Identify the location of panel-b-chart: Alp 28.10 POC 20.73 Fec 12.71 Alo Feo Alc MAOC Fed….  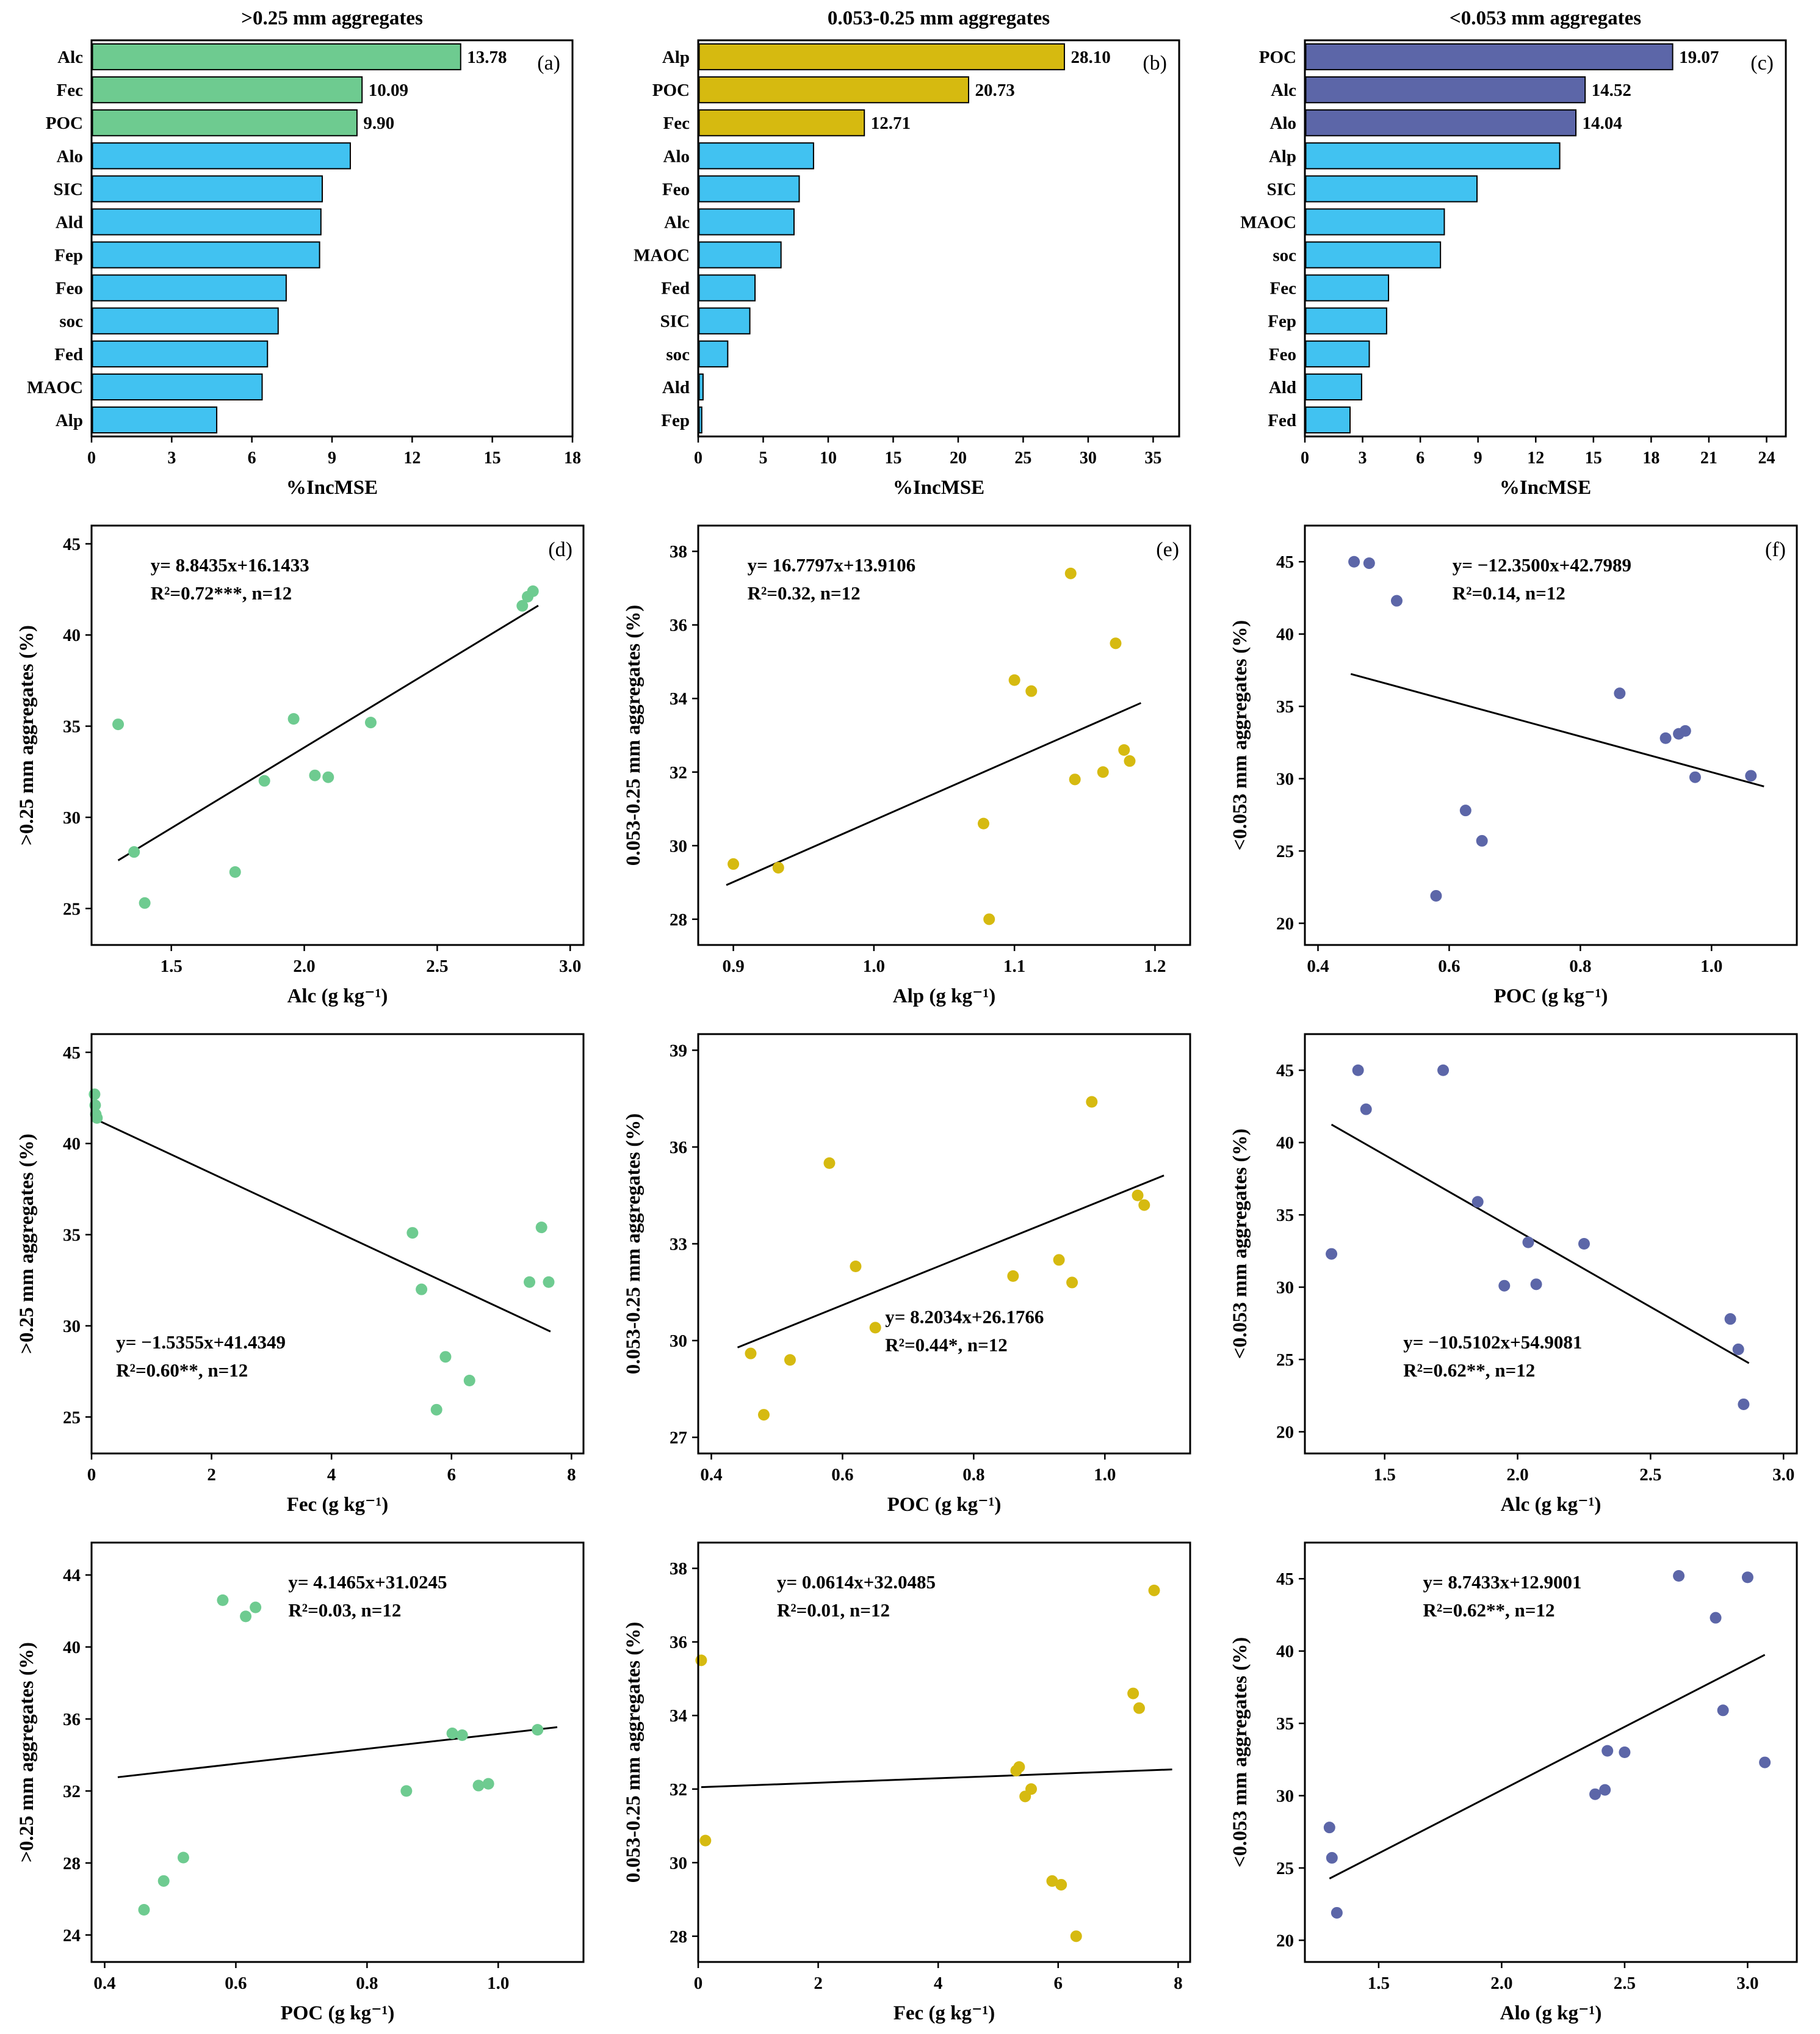
(907, 253).